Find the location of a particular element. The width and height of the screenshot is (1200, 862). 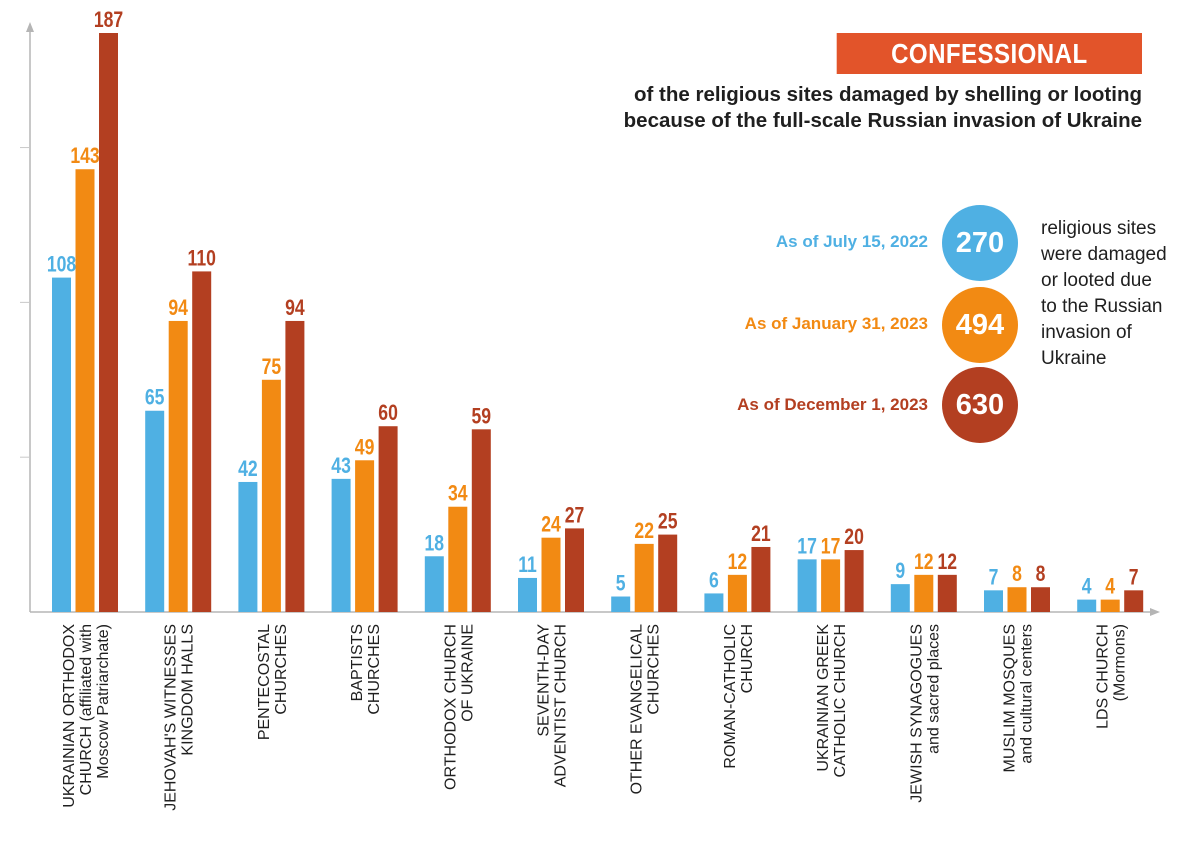

value-label-4-0: 18 is located at coordinates (435, 543).